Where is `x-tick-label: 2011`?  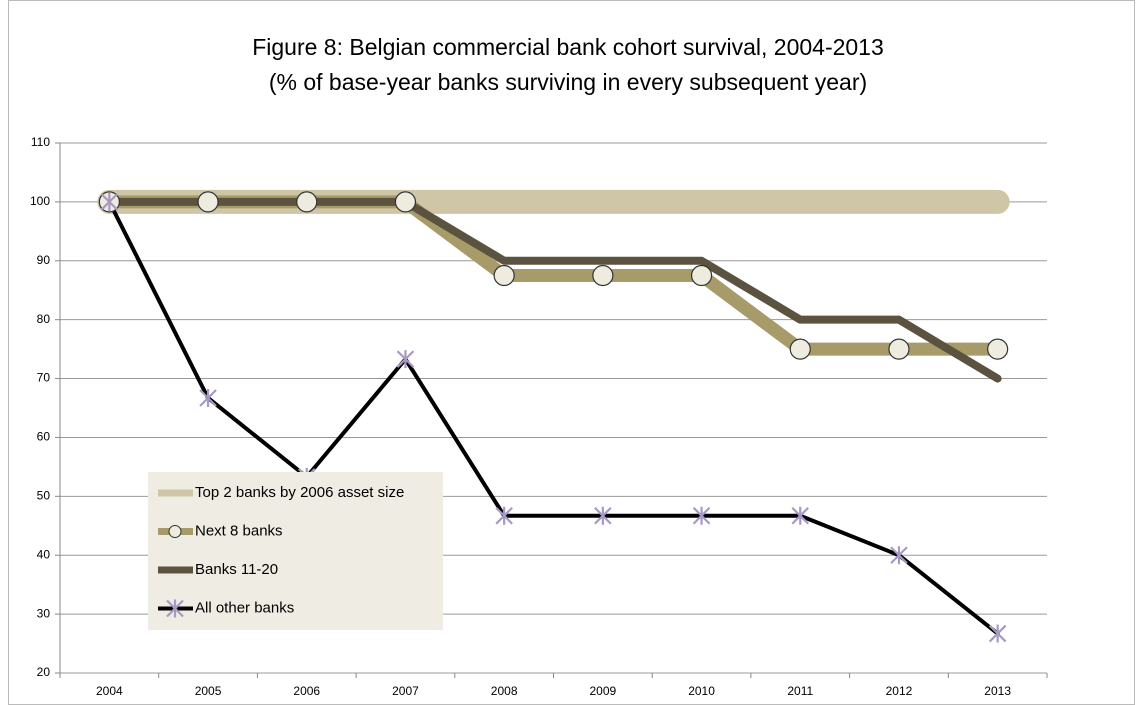 x-tick-label: 2011 is located at coordinates (800, 691).